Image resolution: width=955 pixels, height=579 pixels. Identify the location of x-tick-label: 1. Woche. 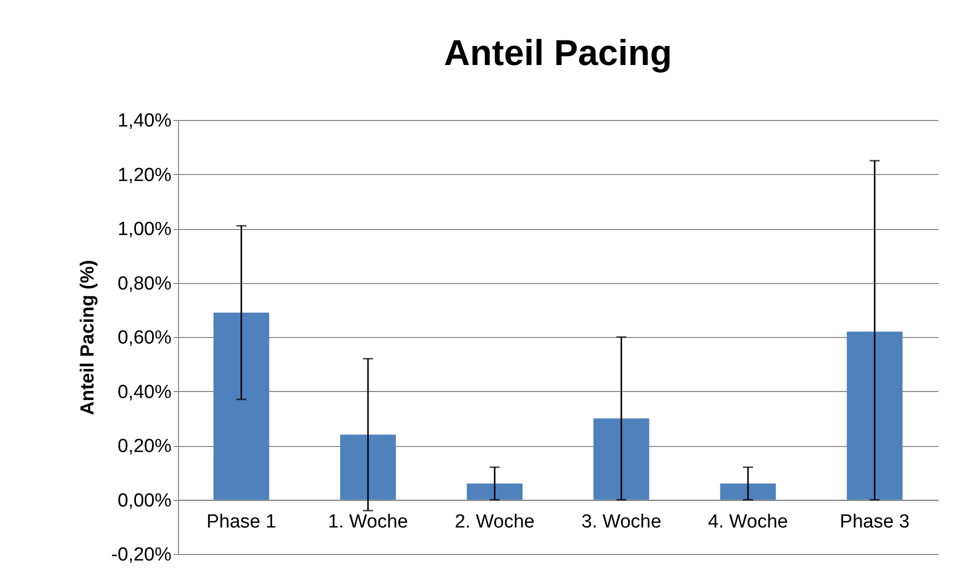
(368, 521).